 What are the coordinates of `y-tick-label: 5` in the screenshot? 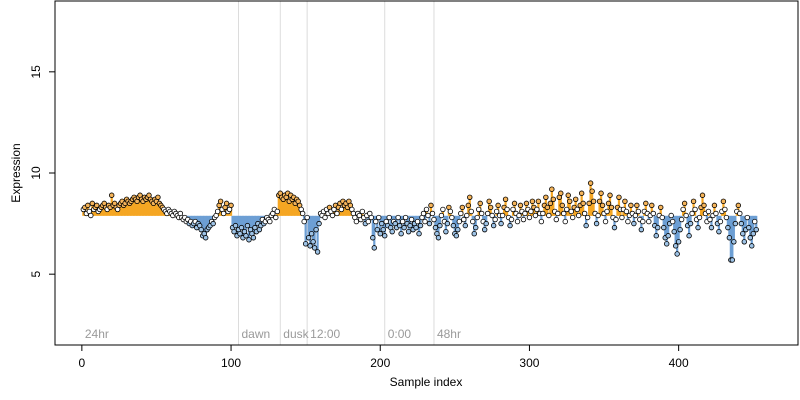 It's located at (36, 274).